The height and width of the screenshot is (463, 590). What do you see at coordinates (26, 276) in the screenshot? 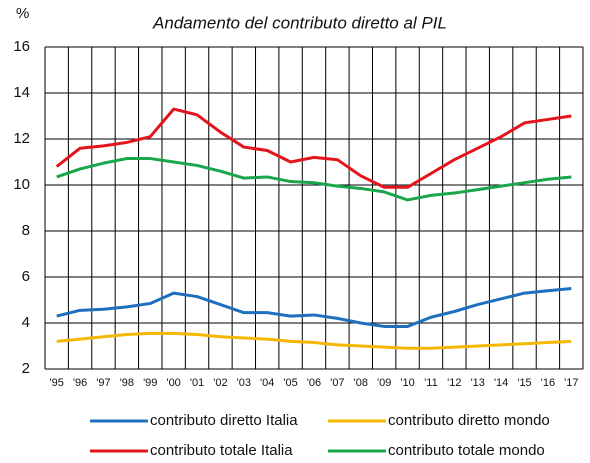
I see `y-tick-label: 6` at bounding box center [26, 276].